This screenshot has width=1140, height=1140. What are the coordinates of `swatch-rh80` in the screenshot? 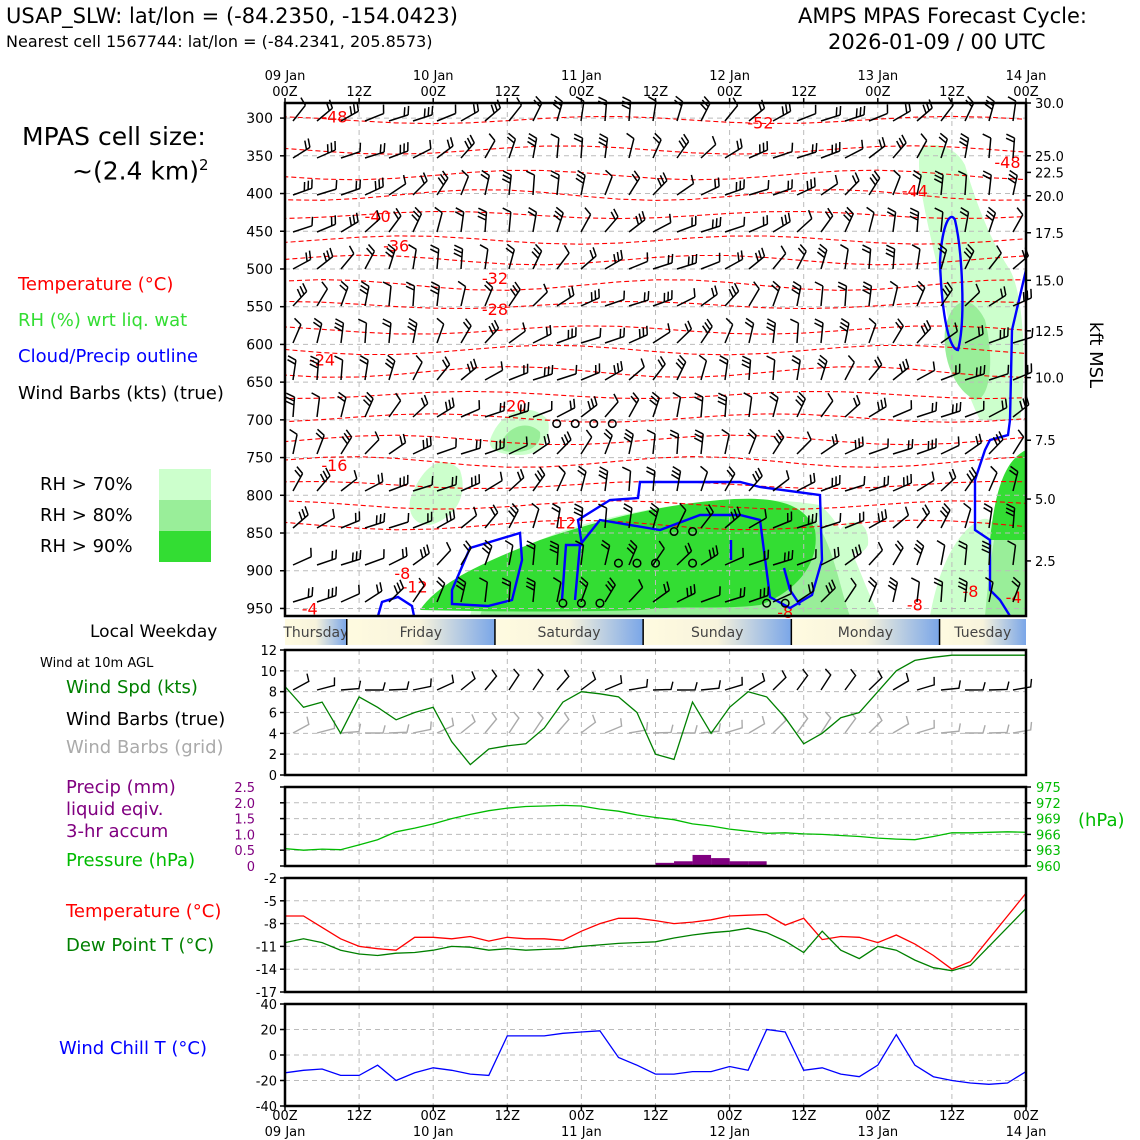 It's located at (185, 515).